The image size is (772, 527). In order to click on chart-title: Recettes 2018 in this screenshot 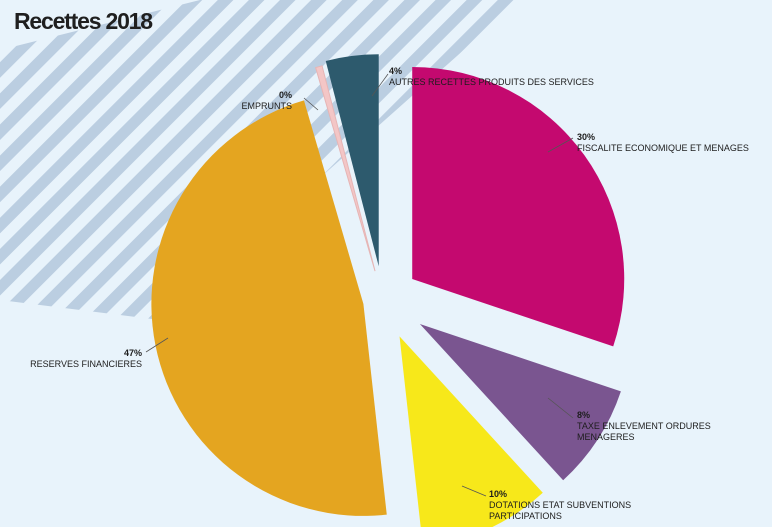, I will do `click(83, 21)`.